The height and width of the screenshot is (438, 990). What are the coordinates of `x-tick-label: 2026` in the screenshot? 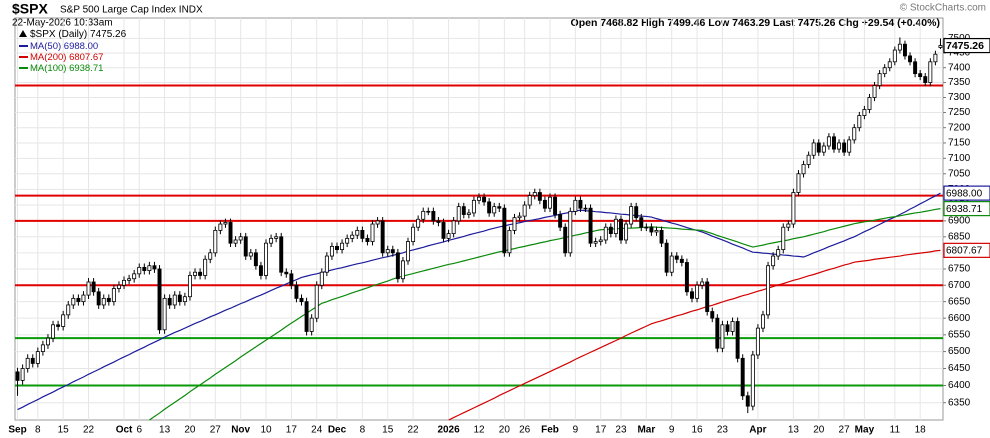 It's located at (448, 430).